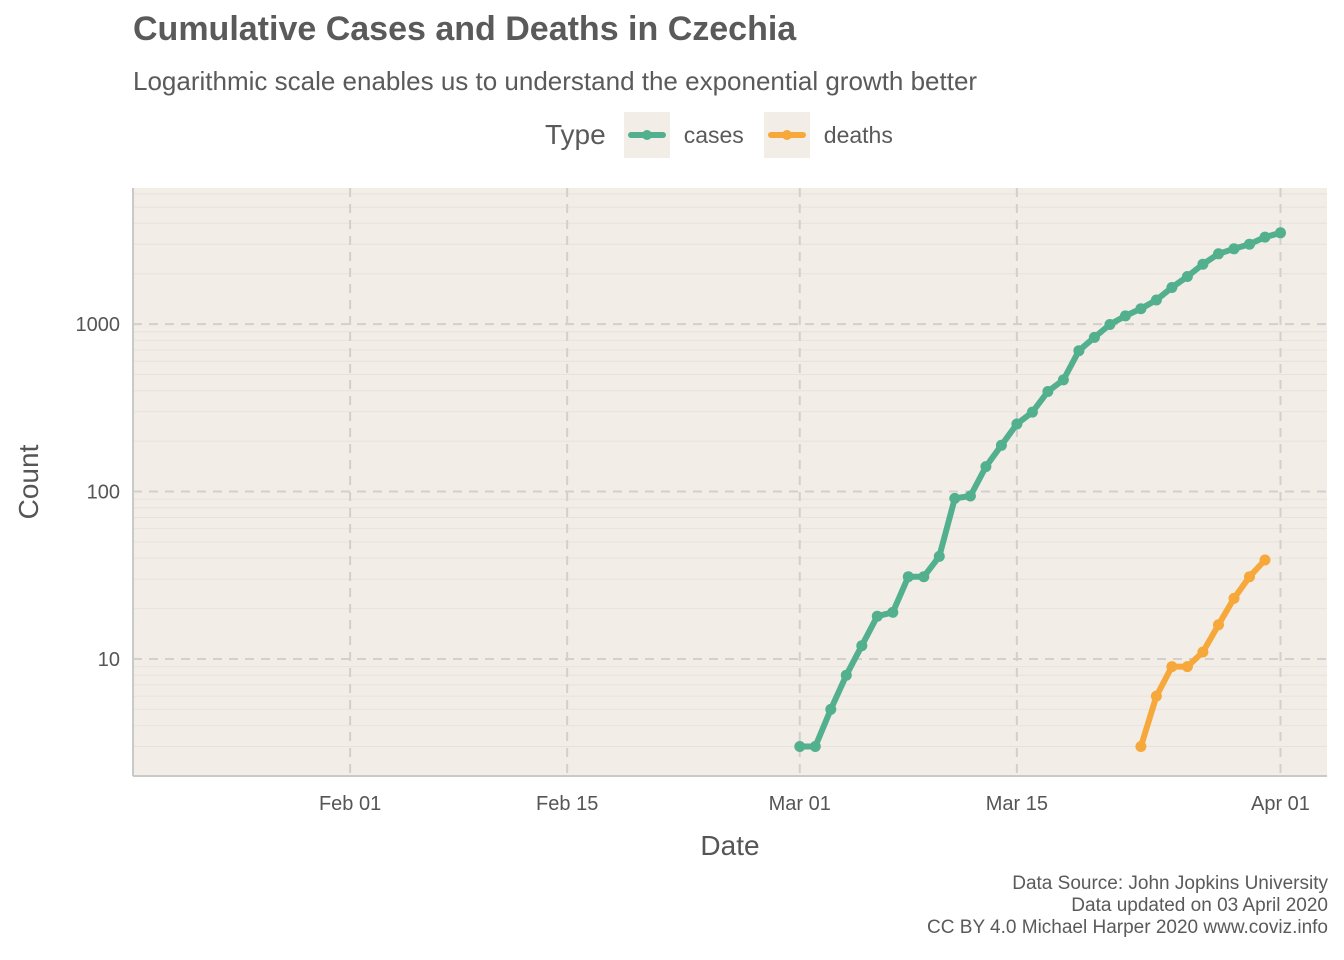 This screenshot has height=960, width=1344. I want to click on y-tick-label: 1000, so click(98, 325).